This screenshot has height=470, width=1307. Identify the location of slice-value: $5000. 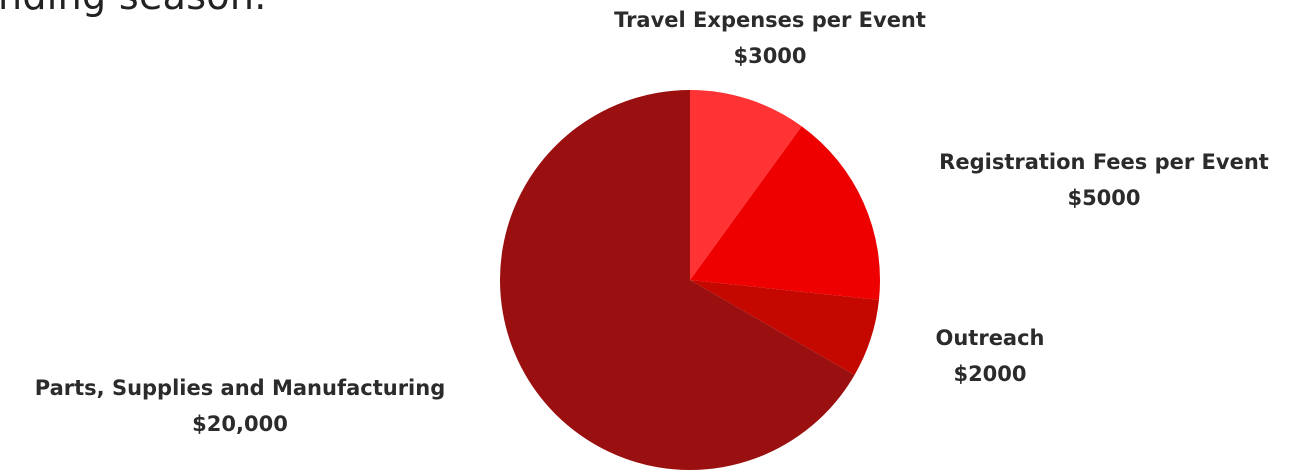
(1104, 198).